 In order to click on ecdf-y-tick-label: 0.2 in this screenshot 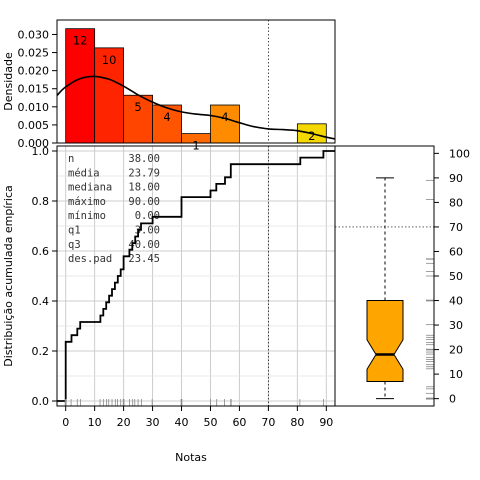, I will do `click(41, 351)`.